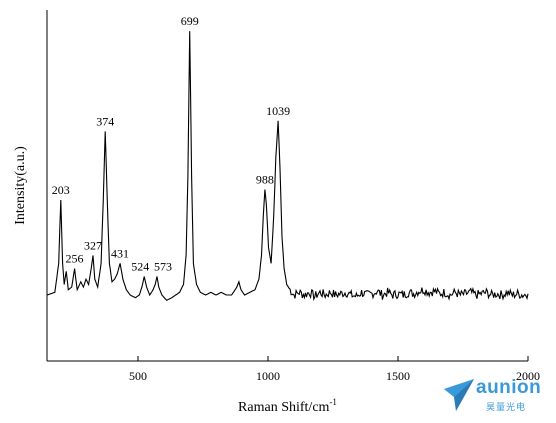 Image resolution: width=556 pixels, height=423 pixels. What do you see at coordinates (509, 387) in the screenshot?
I see `watermark-brand: aunion` at bounding box center [509, 387].